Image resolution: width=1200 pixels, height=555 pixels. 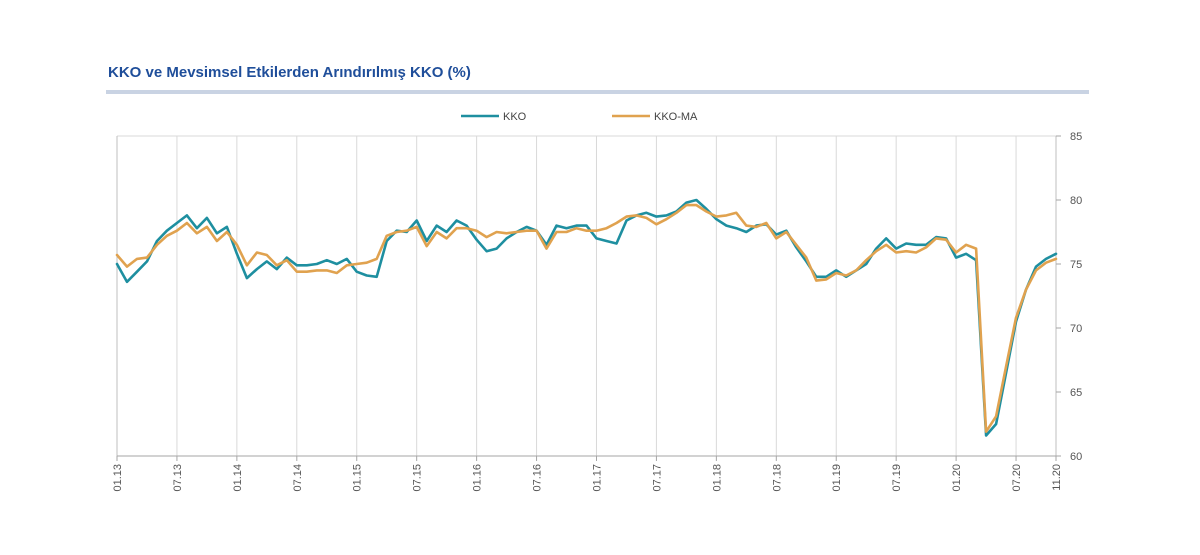 What do you see at coordinates (1057, 477) in the screenshot?
I see `x-tick-label: 11.20` at bounding box center [1057, 477].